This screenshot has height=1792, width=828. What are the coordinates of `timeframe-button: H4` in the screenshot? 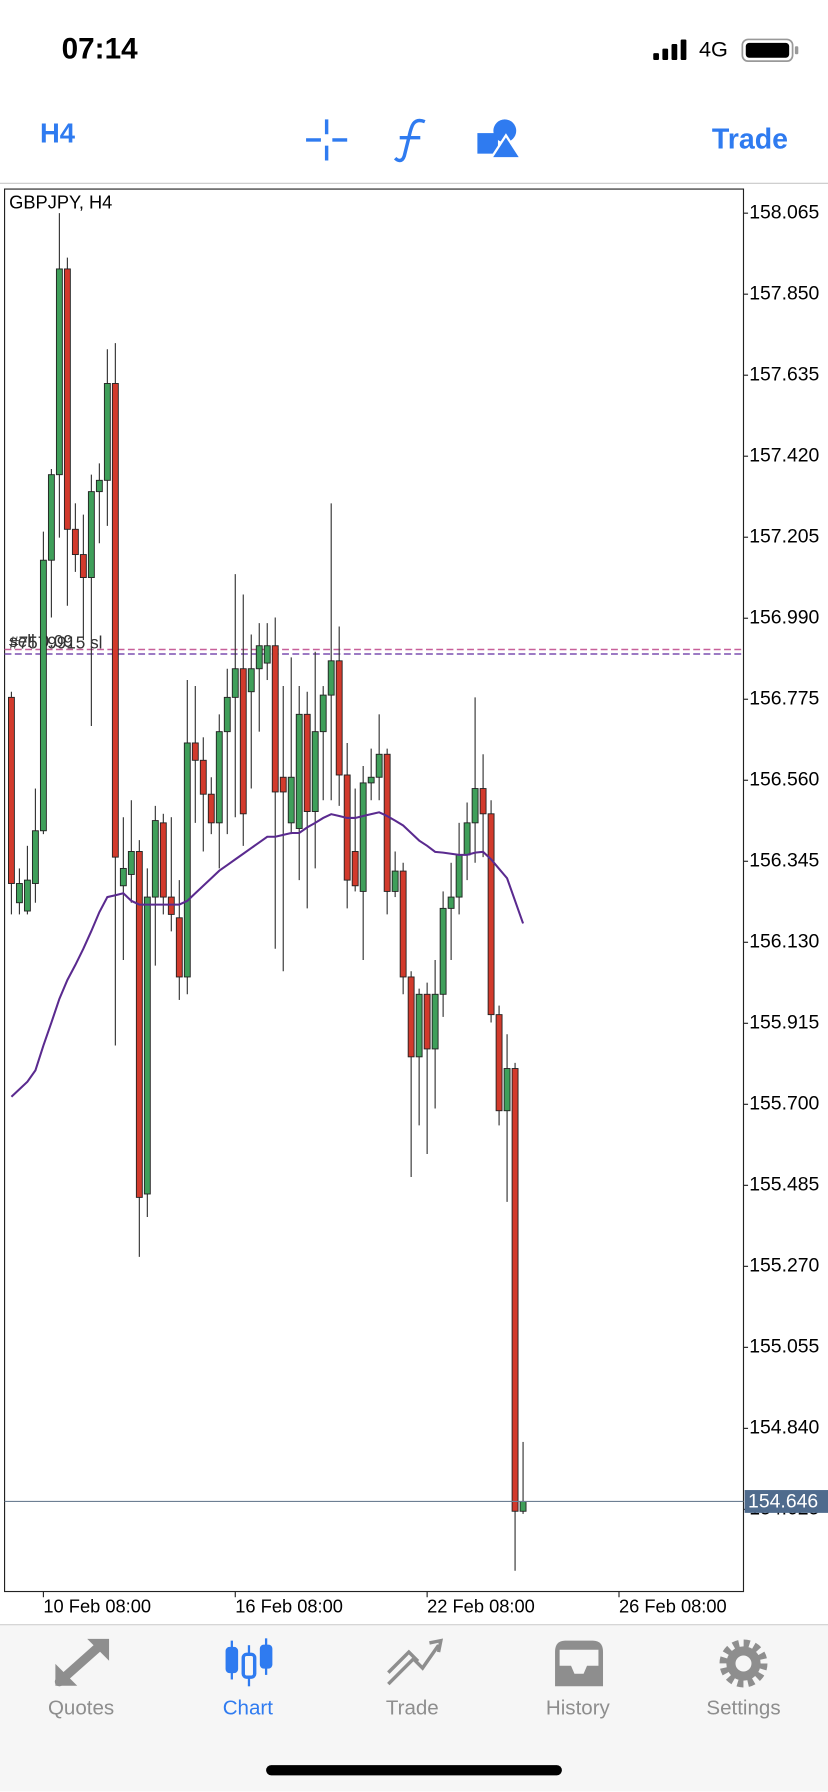 It's located at (58, 133).